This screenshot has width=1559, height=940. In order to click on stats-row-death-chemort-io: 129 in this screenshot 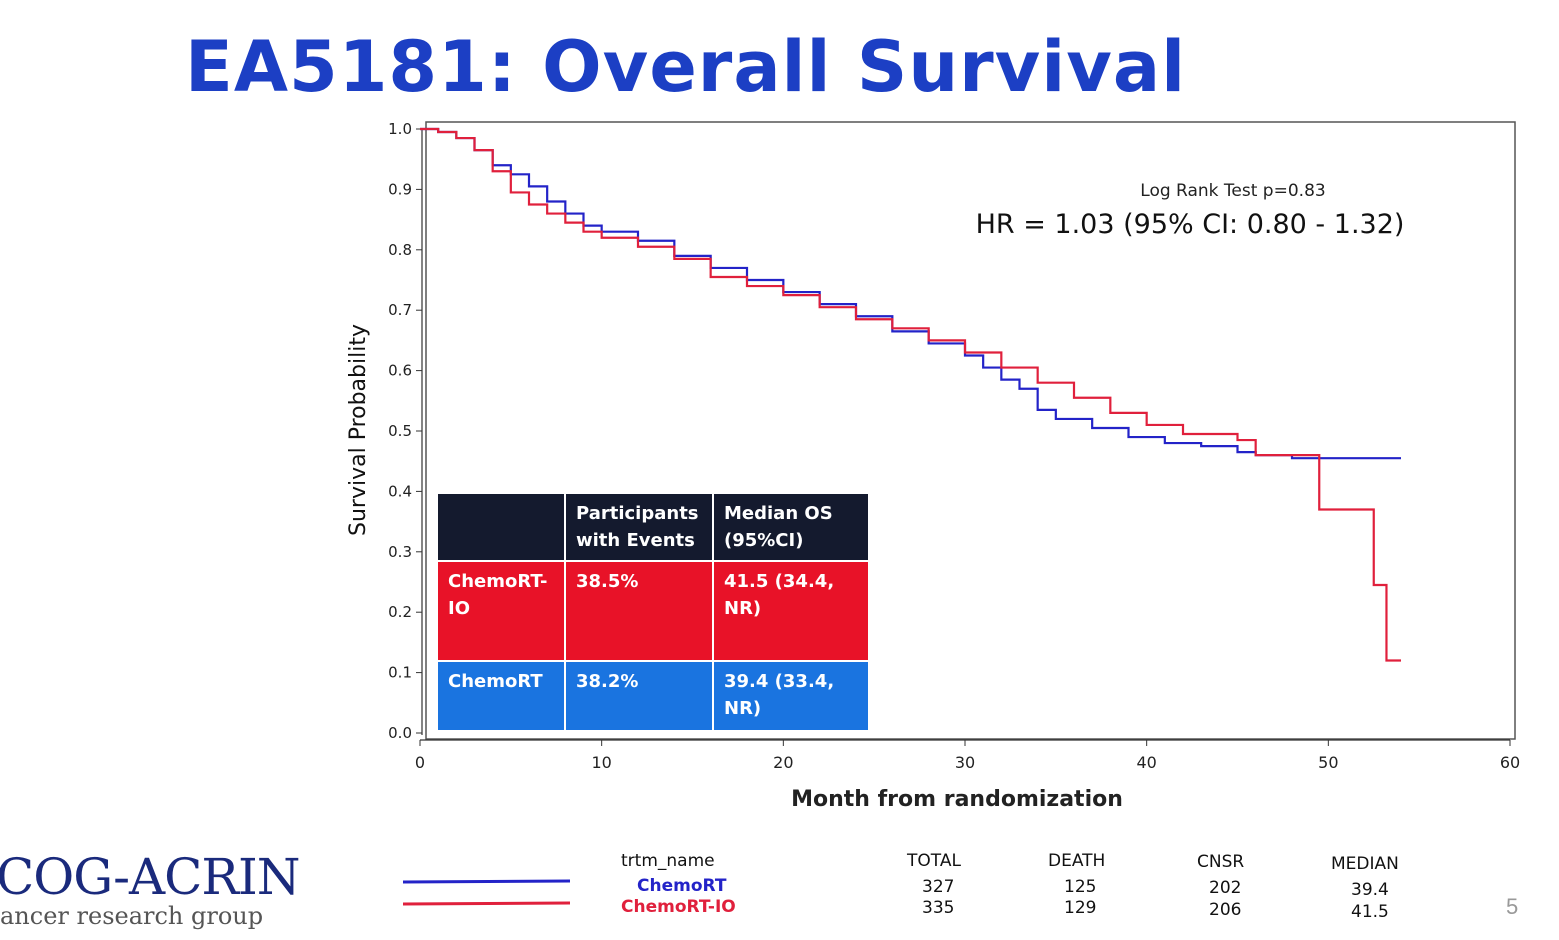, I will do `click(1080, 908)`.